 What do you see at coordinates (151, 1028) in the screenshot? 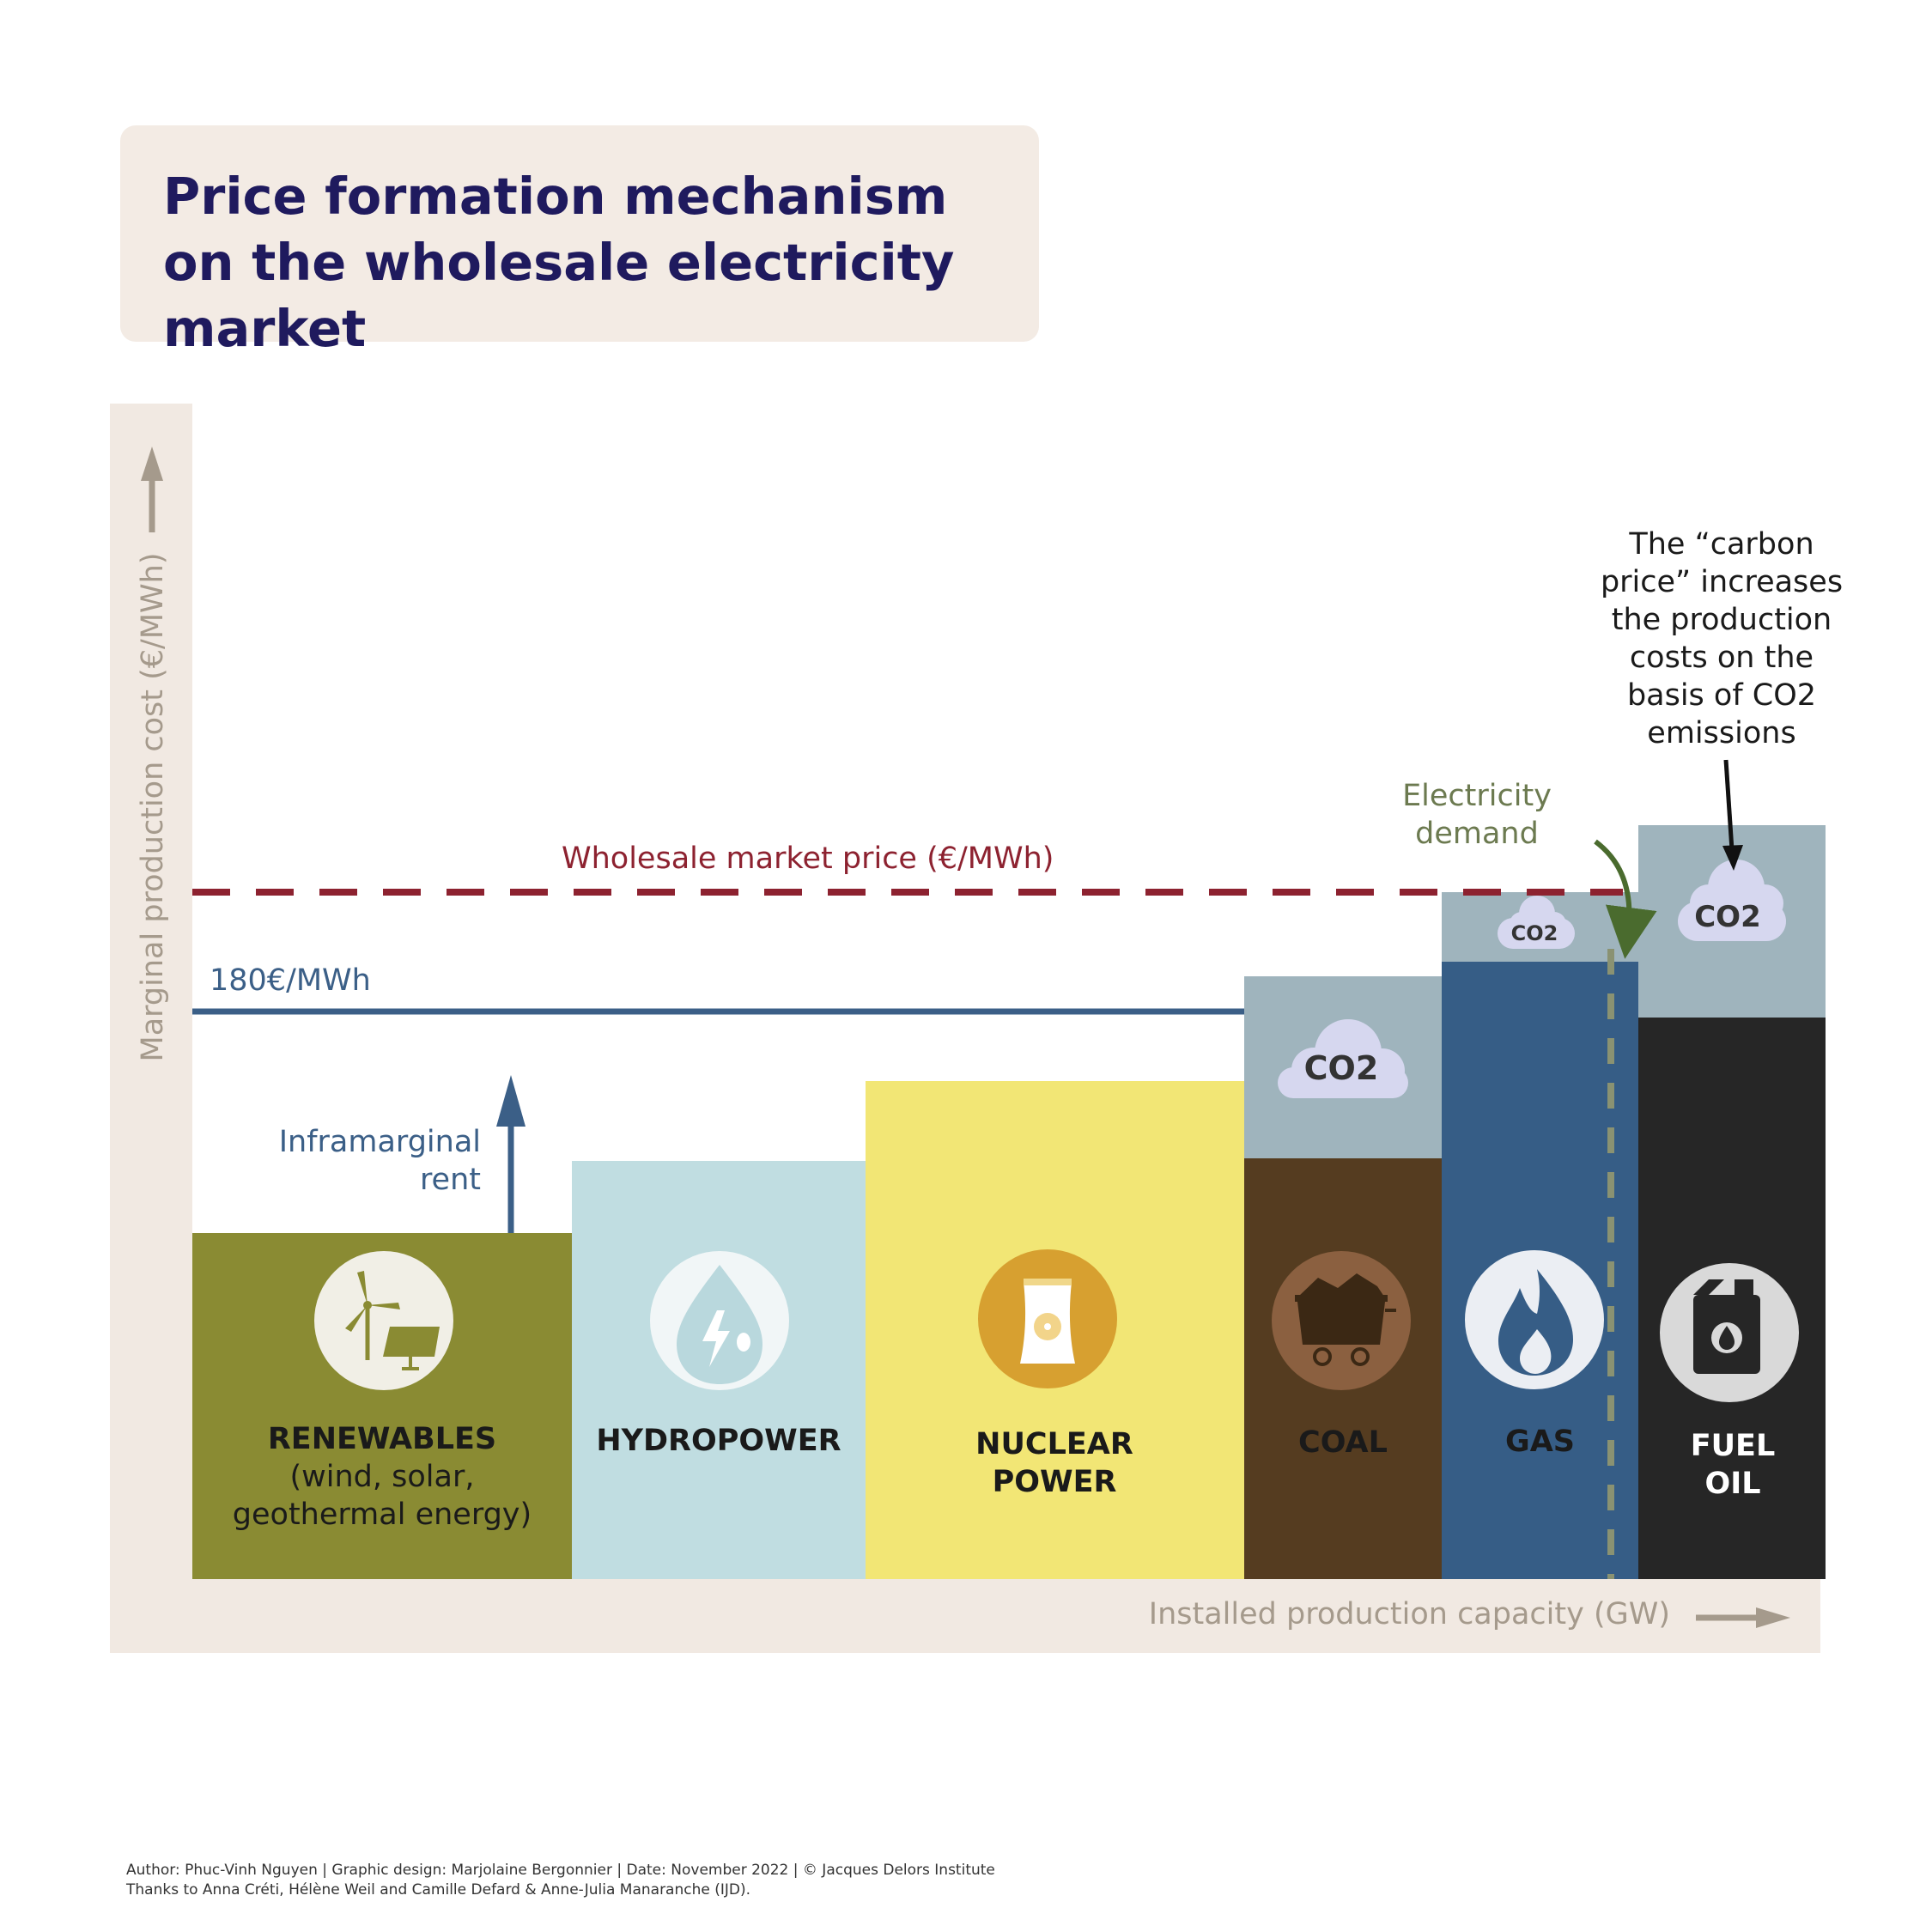
I see `y-axis-band` at bounding box center [151, 1028].